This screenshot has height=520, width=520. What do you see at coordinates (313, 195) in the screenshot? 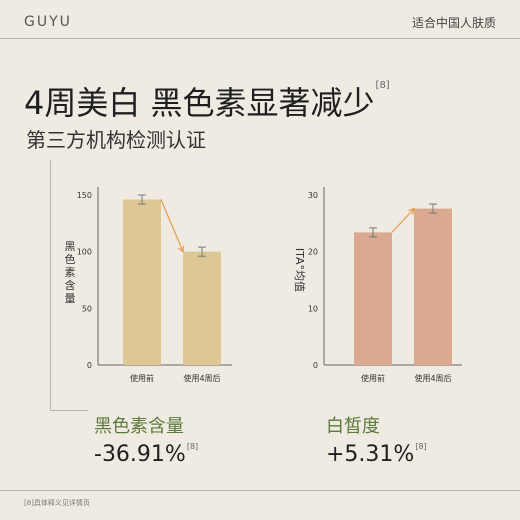
I see `y-tick-label: 30` at bounding box center [313, 195].